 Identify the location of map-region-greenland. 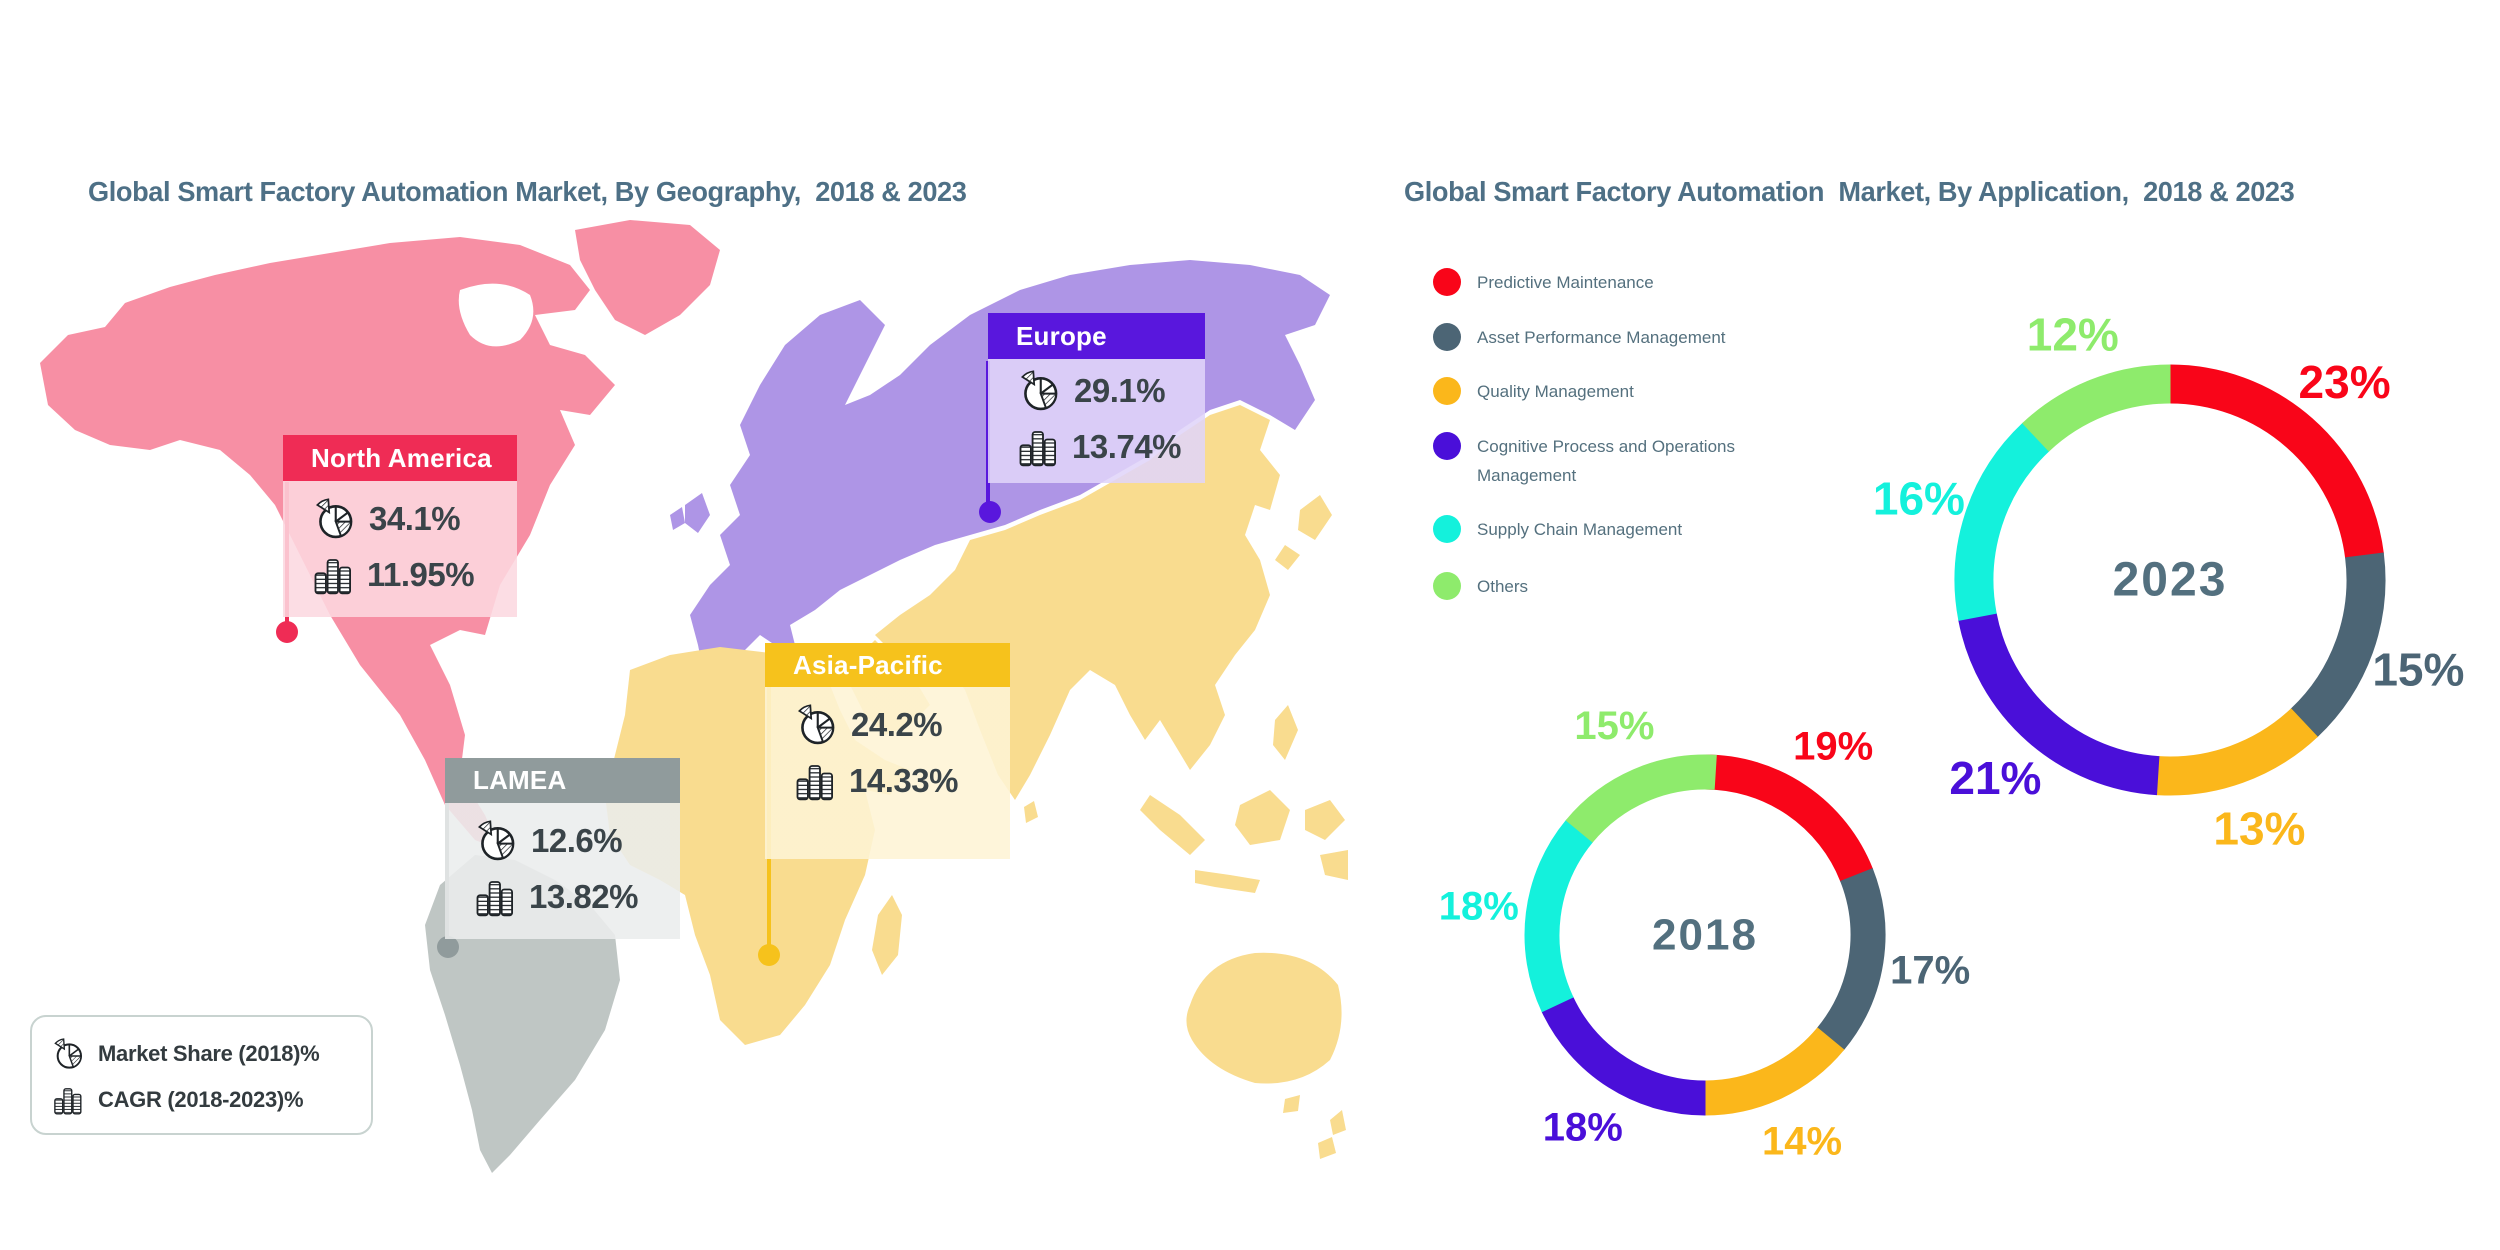
(647, 277).